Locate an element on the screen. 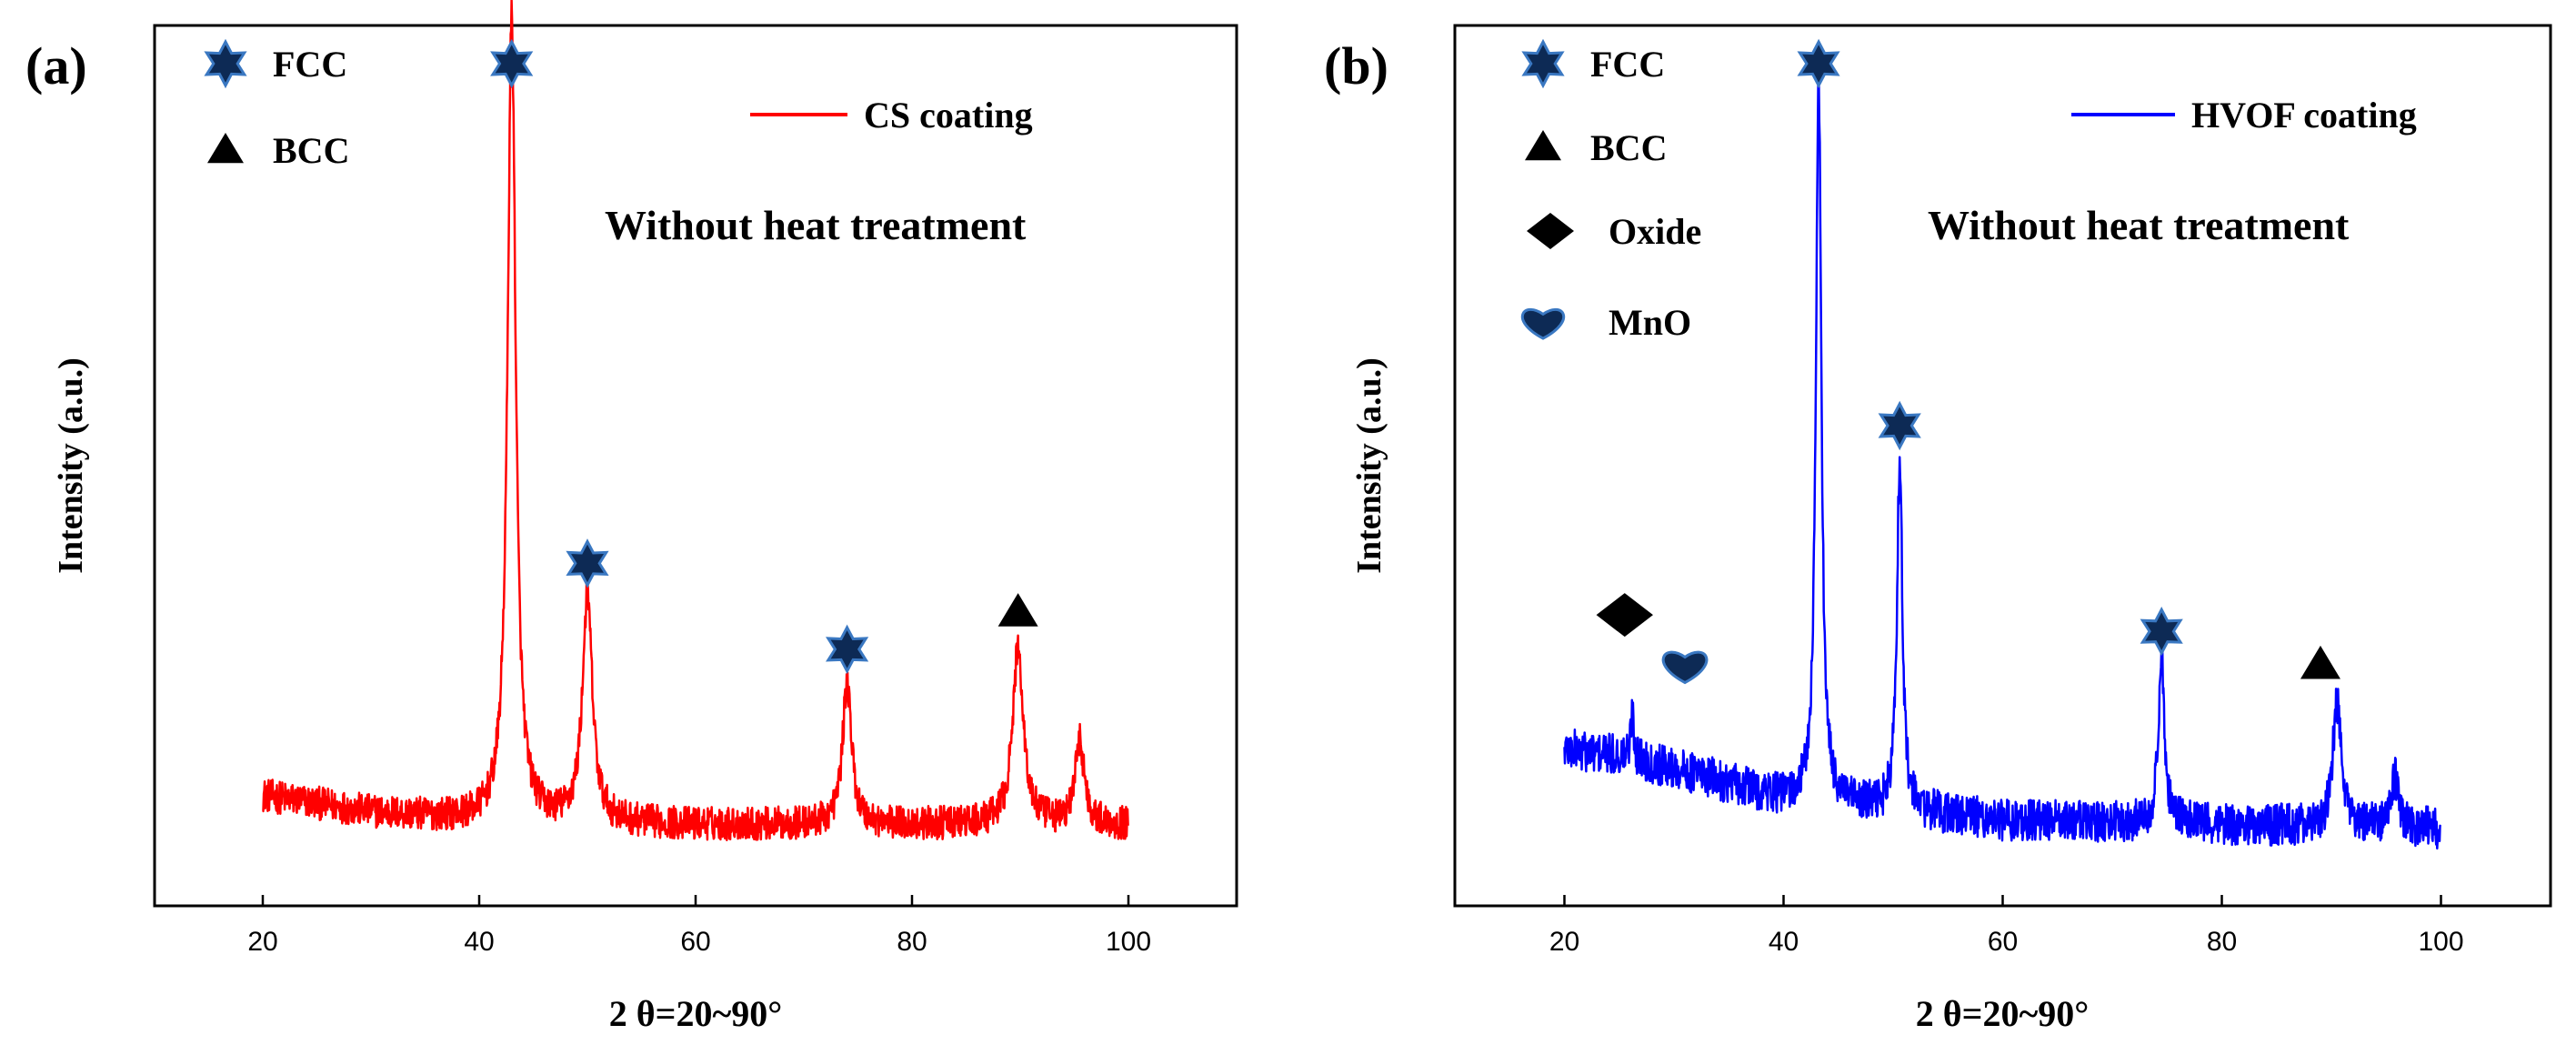 This screenshot has height=1055, width=2576. marker-oxide-diamond-icon is located at coordinates (1624, 615).